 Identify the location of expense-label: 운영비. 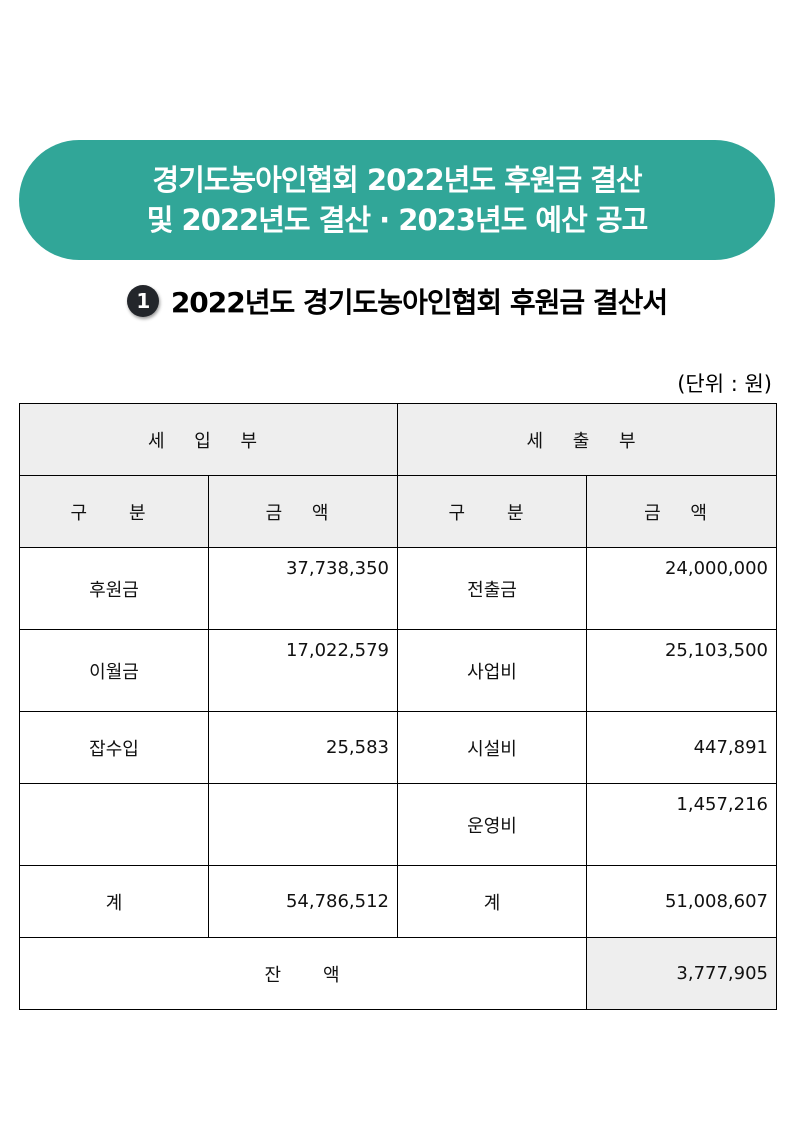
(492, 824).